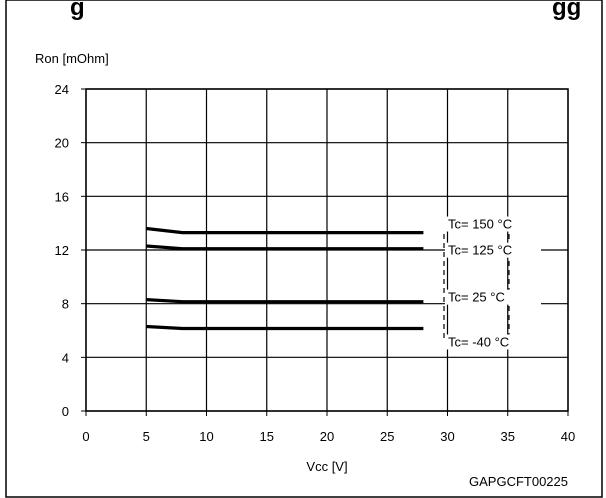 Image resolution: width=606 pixels, height=498 pixels. Describe the element at coordinates (493, 283) in the screenshot. I see `series-labels: Tc= 150 °C Tc= 125 °C Tc= 25 °C Tc= -40 °C` at that location.